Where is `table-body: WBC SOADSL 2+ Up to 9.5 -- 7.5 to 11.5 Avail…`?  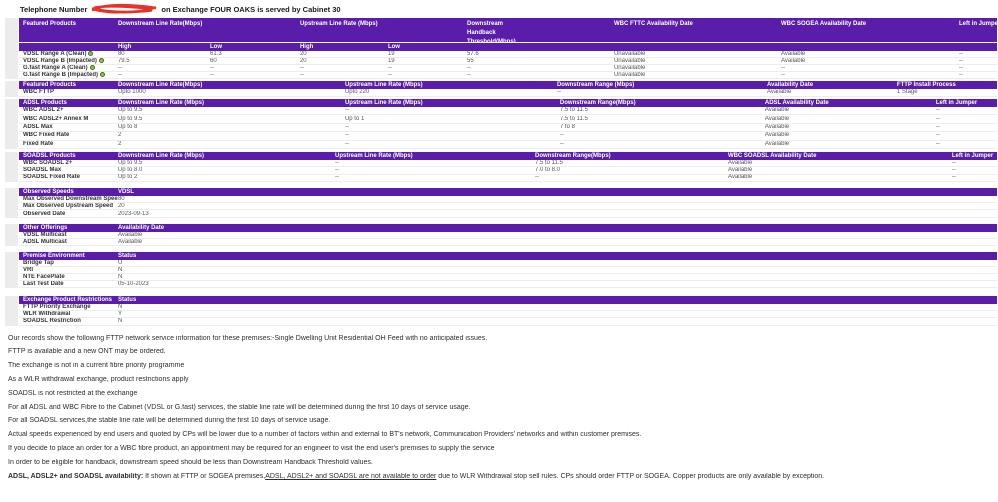
table-body: WBC SOADSL 2+ Up to 9.5 -- 7.5 to 11.5 Avail… is located at coordinates (508, 171).